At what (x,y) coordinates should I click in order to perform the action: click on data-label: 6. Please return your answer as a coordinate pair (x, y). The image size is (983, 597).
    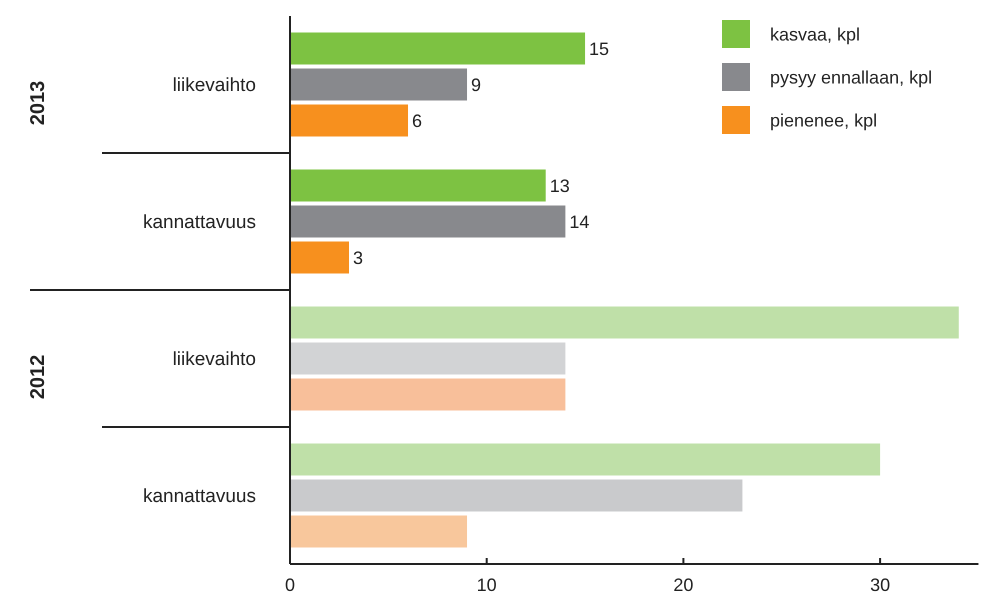
    Looking at the image, I should click on (417, 120).